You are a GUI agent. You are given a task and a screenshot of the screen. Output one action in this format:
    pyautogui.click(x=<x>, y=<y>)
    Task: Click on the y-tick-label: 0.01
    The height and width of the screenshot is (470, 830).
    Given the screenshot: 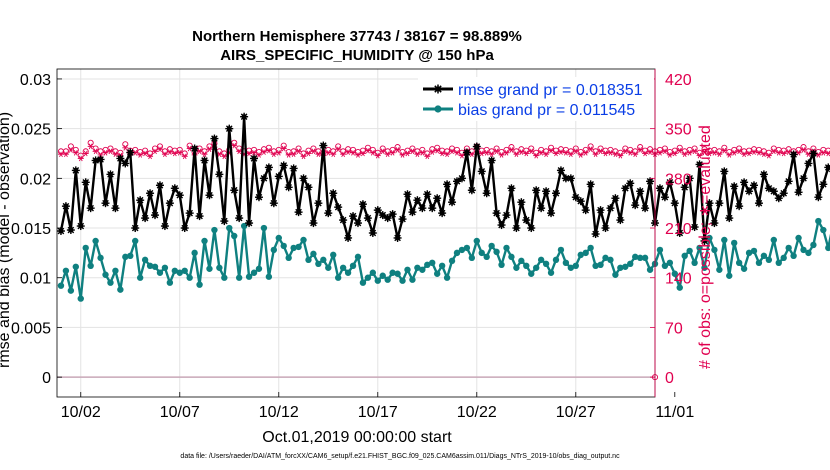 What is the action you would take?
    pyautogui.click(x=35, y=279)
    